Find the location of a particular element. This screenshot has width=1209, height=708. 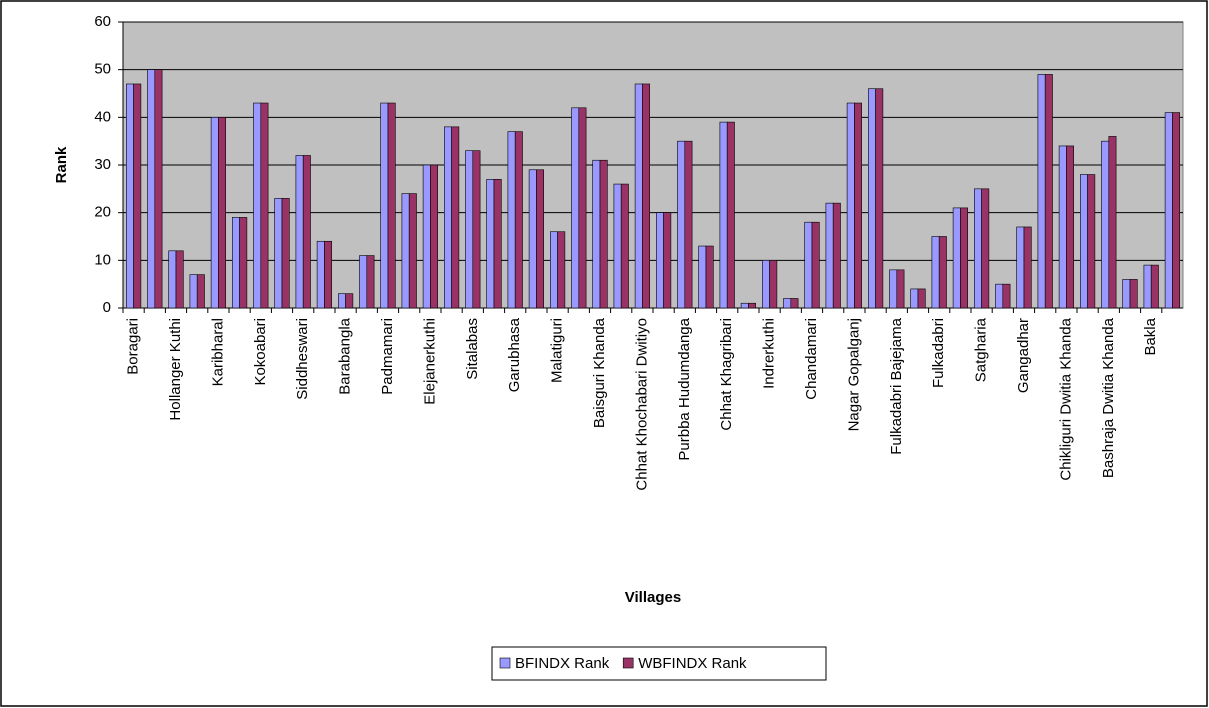

legend-swatch is located at coordinates (505, 663).